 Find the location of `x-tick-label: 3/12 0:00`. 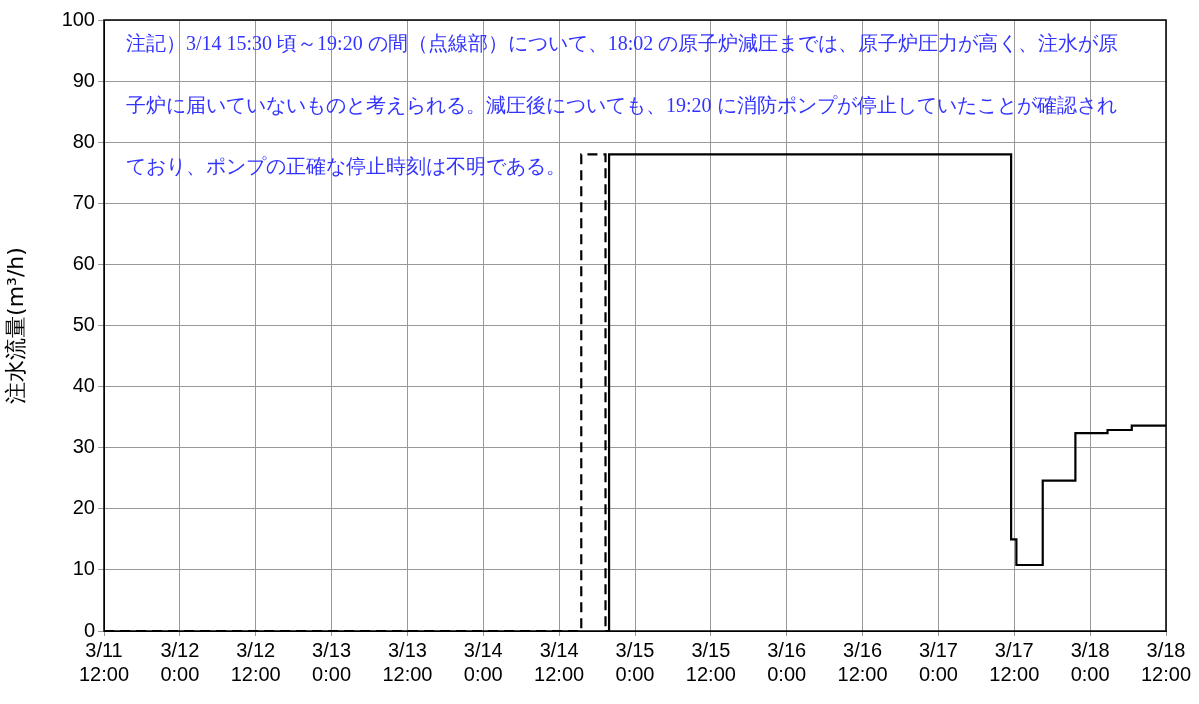

x-tick-label: 3/12 0:00 is located at coordinates (180, 661).